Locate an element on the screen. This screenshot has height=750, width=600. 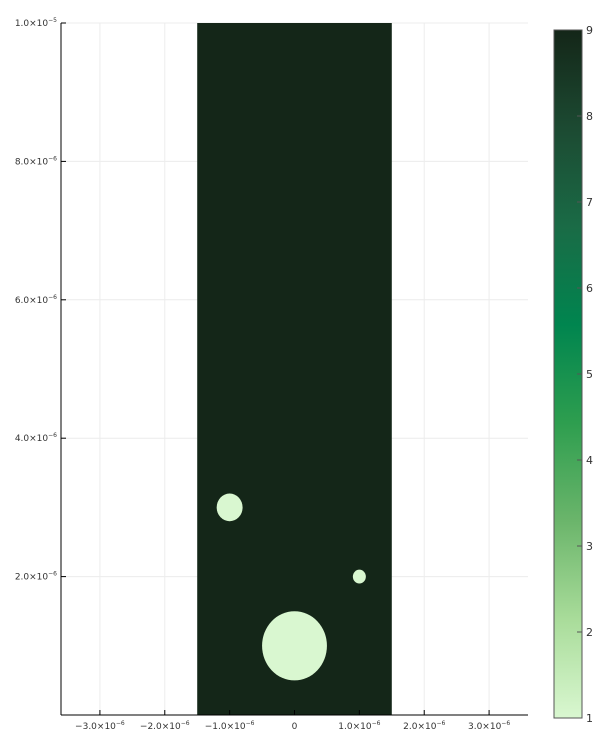
colorbar-tick-label: 6 is located at coordinates (589, 288).